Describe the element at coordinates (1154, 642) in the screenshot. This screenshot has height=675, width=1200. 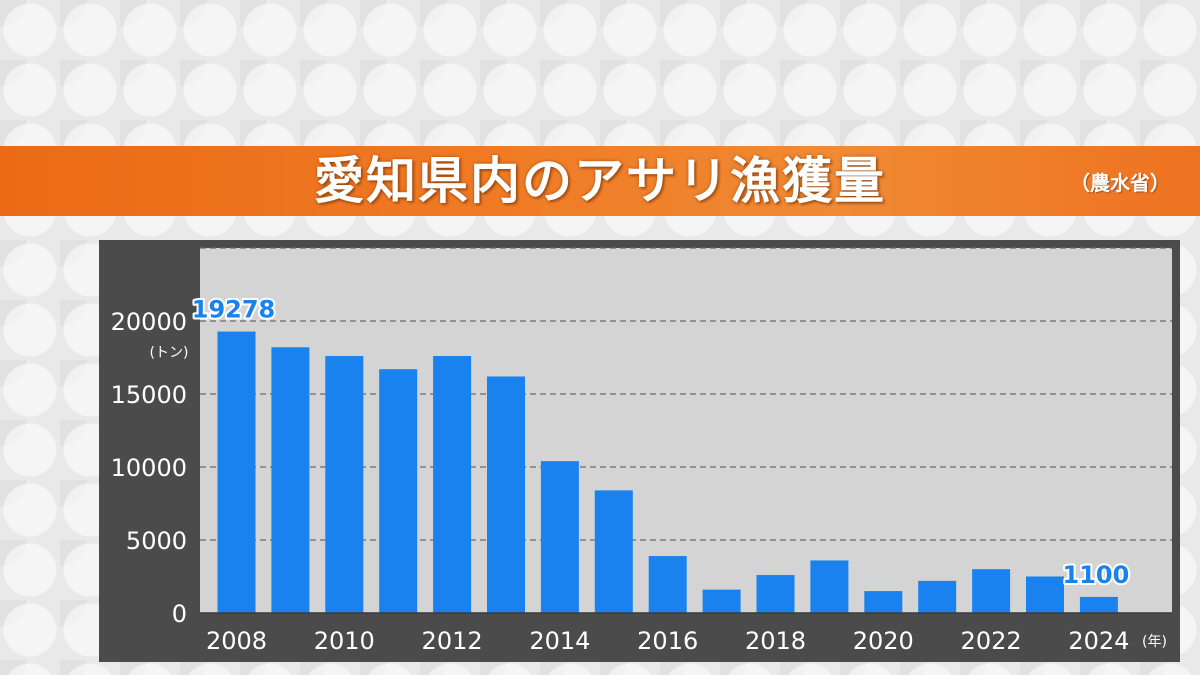
I see `x-unit-label: (年)` at that location.